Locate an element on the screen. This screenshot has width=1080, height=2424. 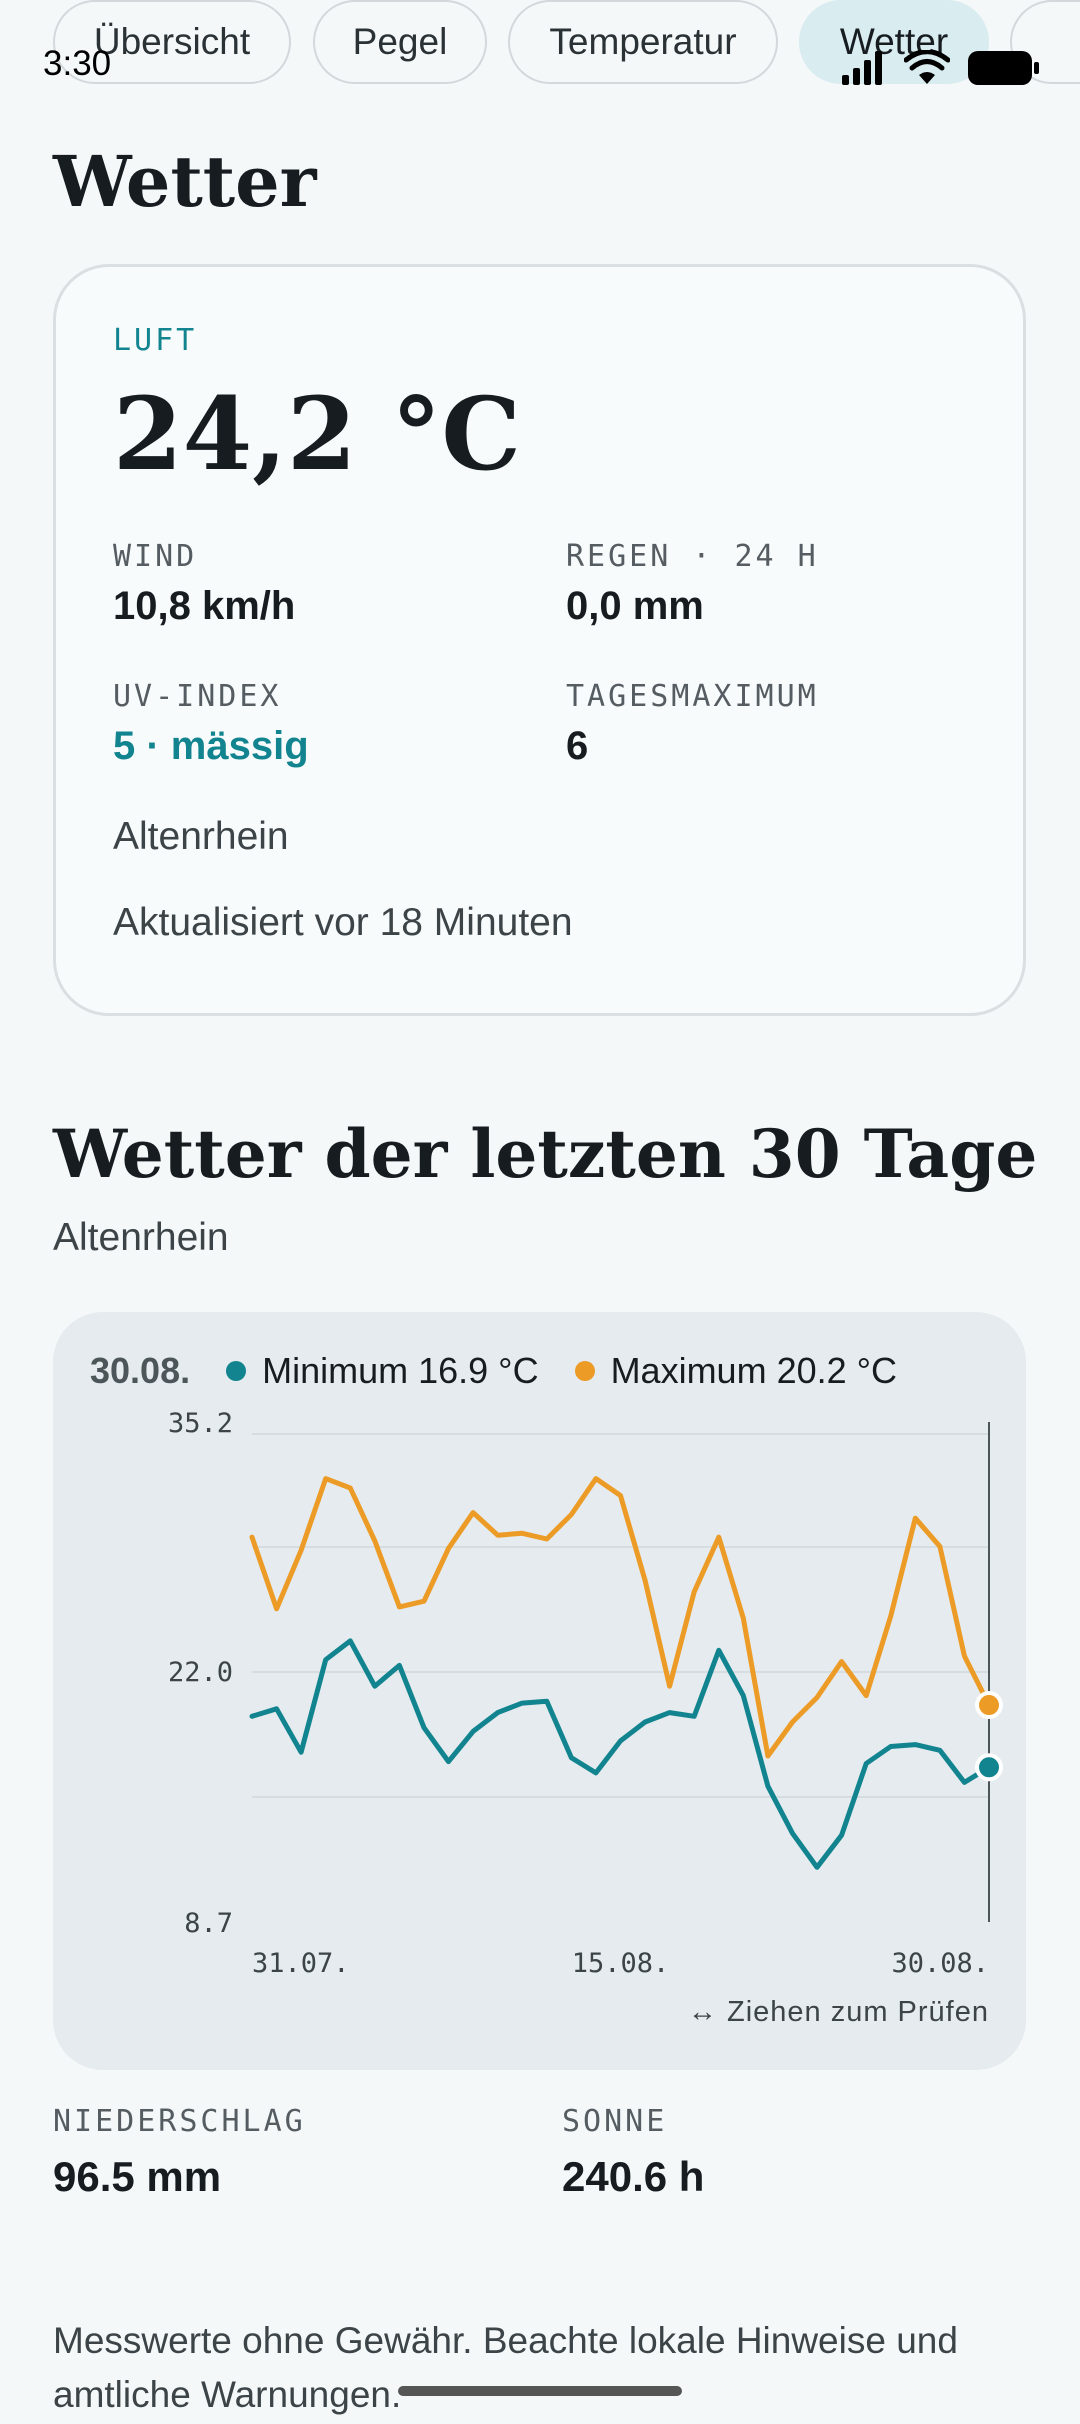
x-tick-label: 15.08. is located at coordinates (621, 1963).